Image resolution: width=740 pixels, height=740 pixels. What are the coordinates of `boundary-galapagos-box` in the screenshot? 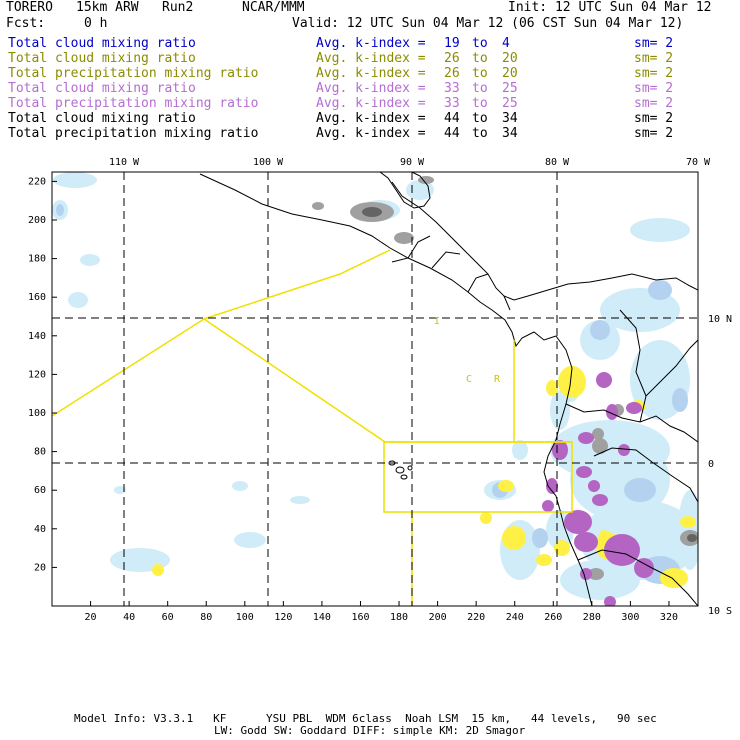 It's located at (478, 477).